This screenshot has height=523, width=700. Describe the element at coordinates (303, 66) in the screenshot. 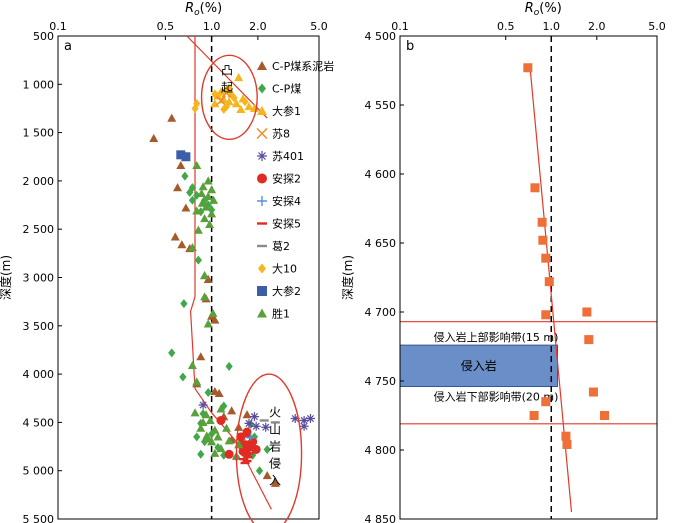

I see `legend-label: C-P煤系泥岩` at that location.